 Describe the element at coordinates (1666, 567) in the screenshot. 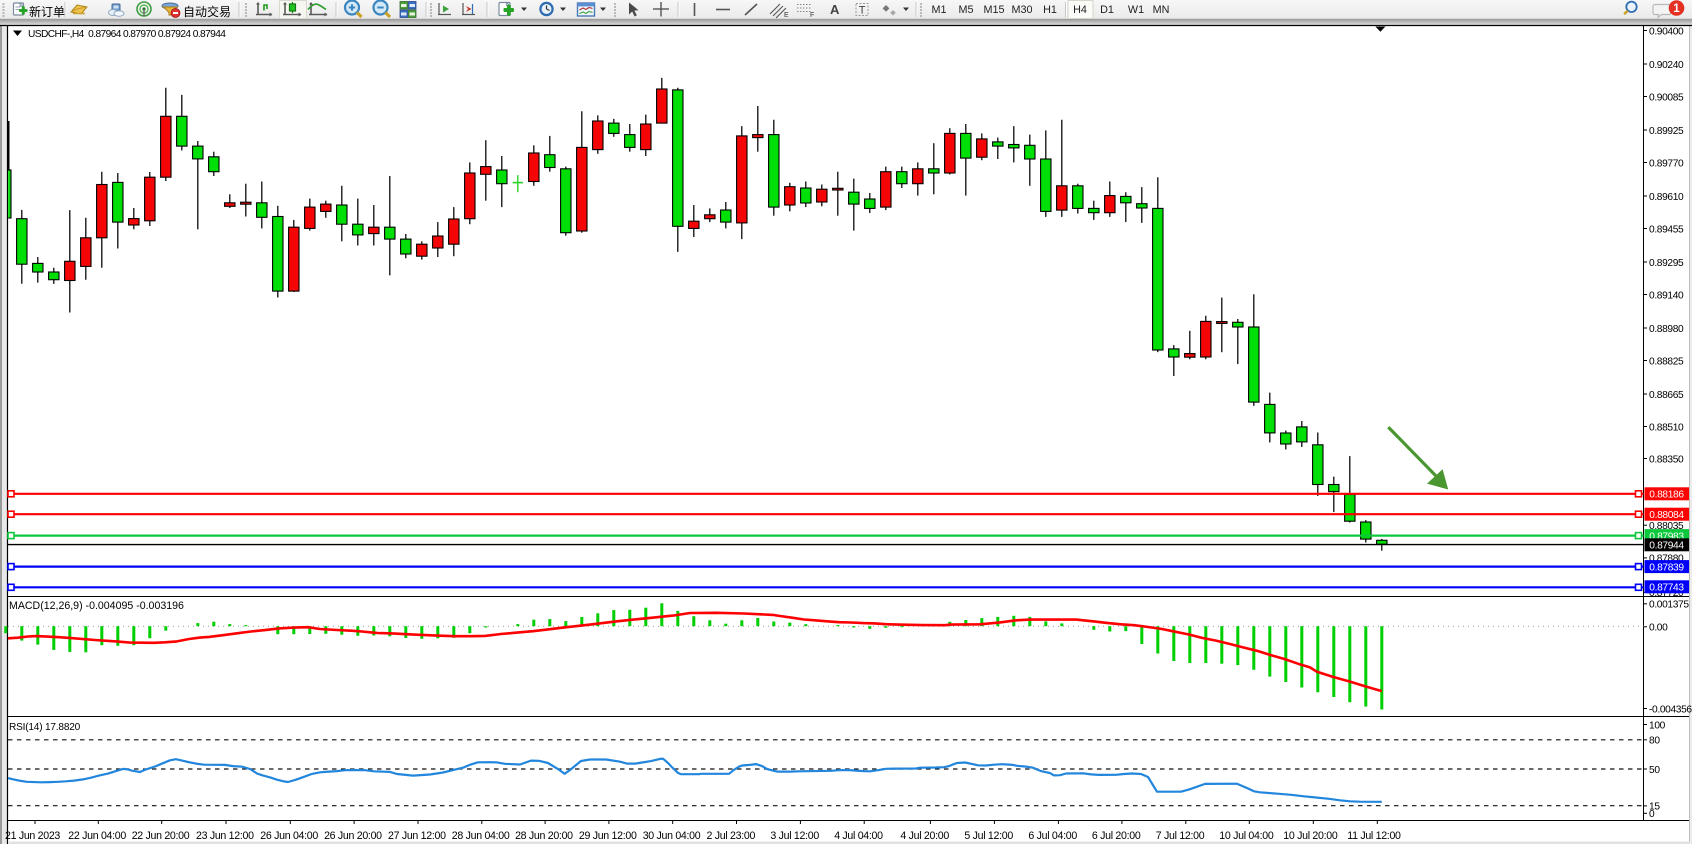

I see `svg-text: 0.87839` at that location.